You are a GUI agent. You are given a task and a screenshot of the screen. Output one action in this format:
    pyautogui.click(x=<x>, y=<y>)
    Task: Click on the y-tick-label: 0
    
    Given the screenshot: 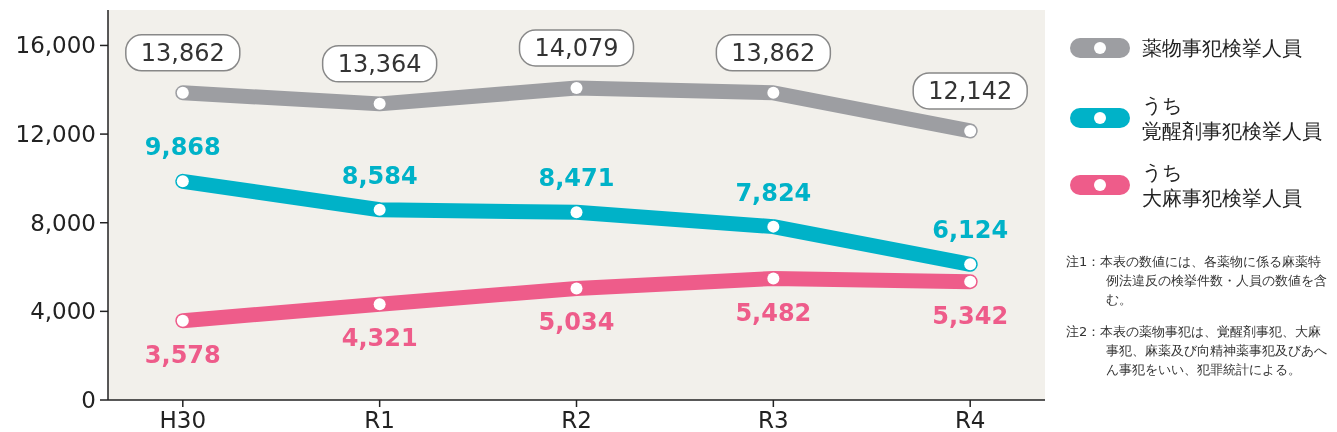 What is the action you would take?
    pyautogui.click(x=88, y=400)
    